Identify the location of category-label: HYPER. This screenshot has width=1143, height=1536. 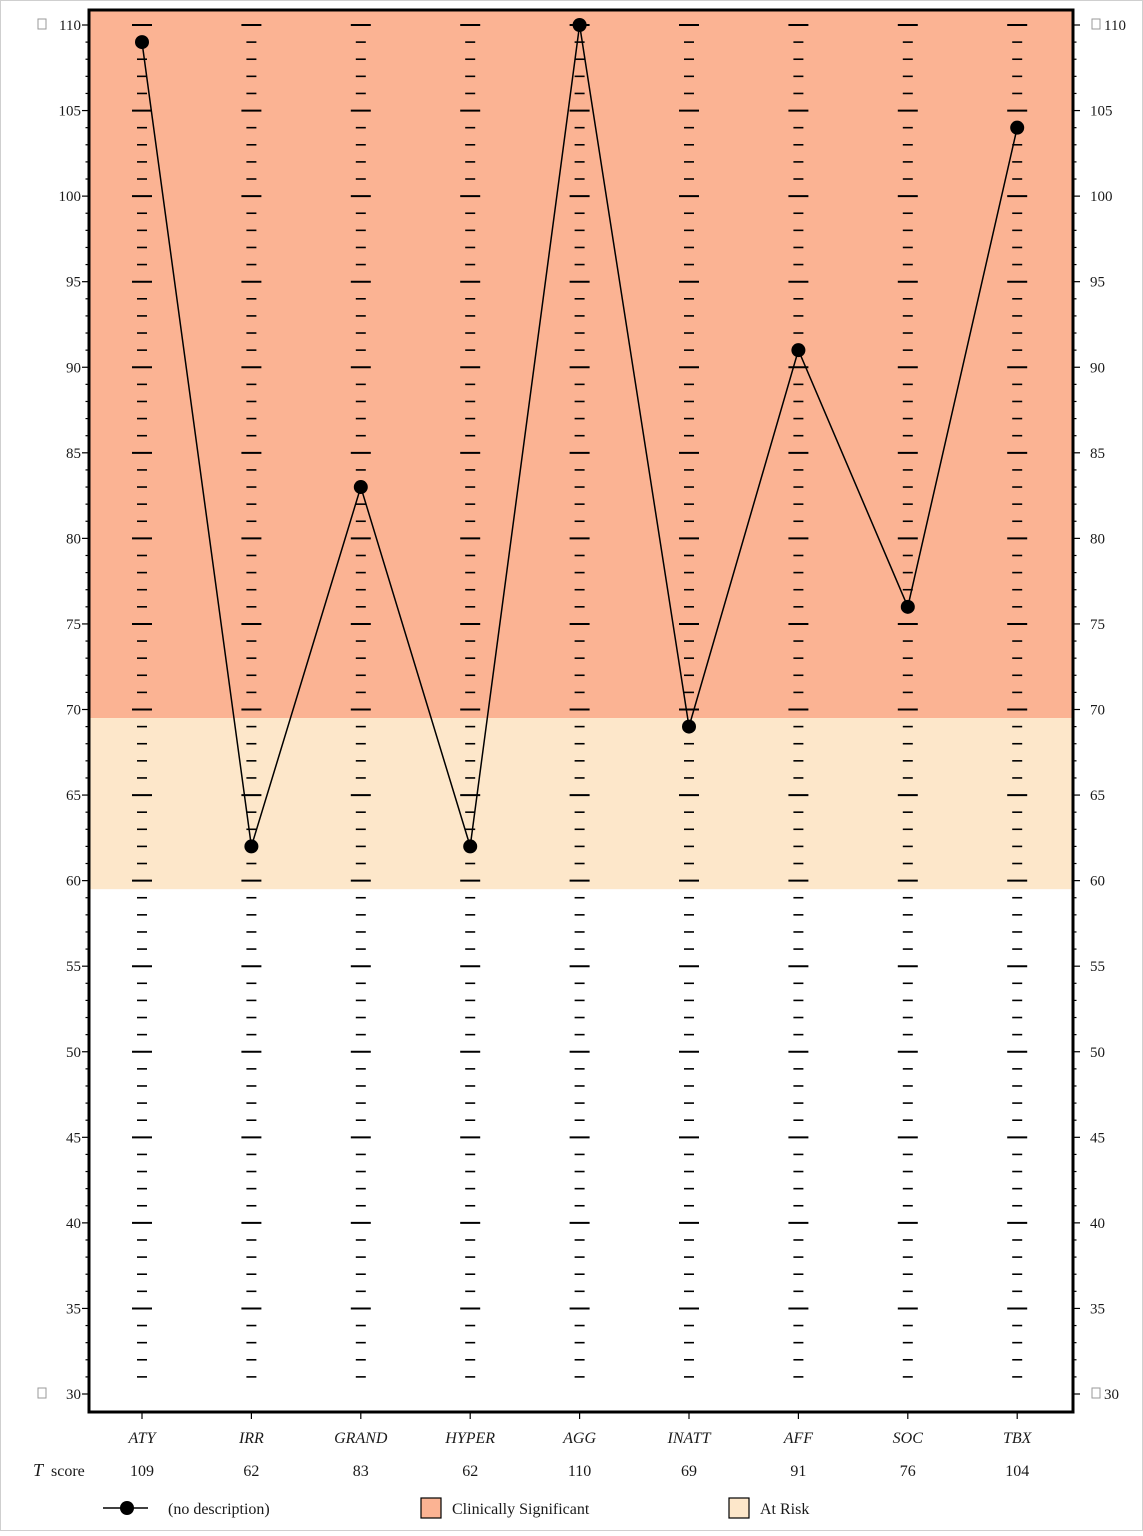
(469, 1438).